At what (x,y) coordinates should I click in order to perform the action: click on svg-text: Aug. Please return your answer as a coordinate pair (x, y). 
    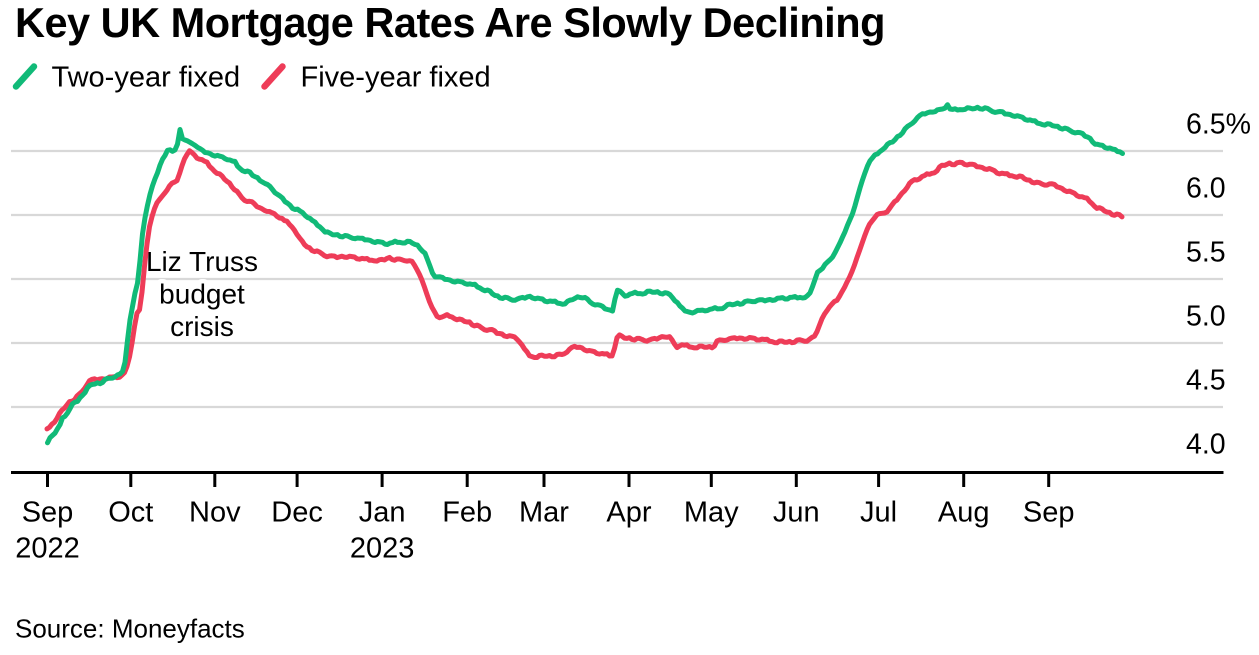
    Looking at the image, I should click on (964, 513).